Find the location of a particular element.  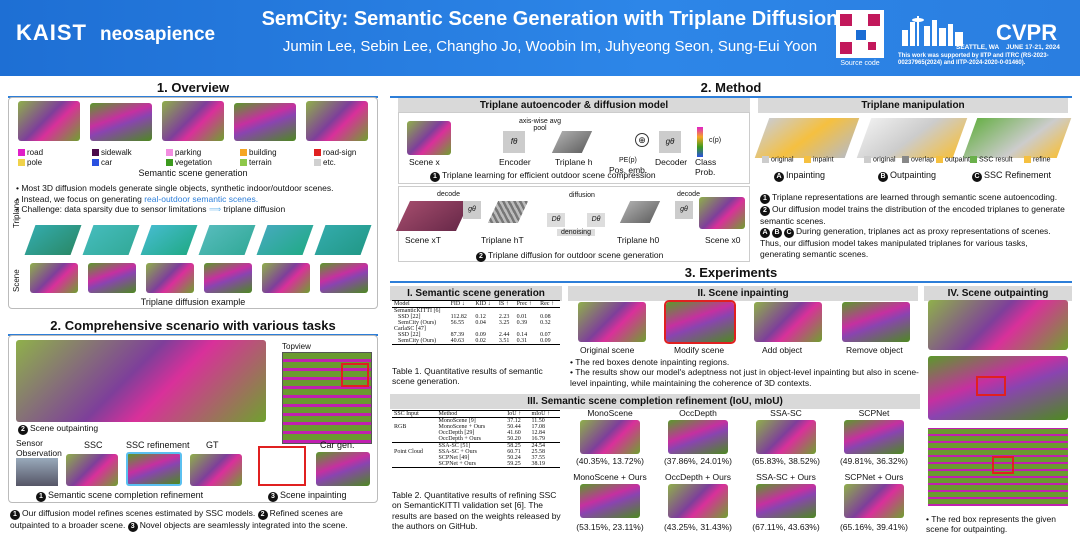

table-row: SSD [22] 87.39 0.09 2.44 0.14 0.07 is located at coordinates (474, 335).